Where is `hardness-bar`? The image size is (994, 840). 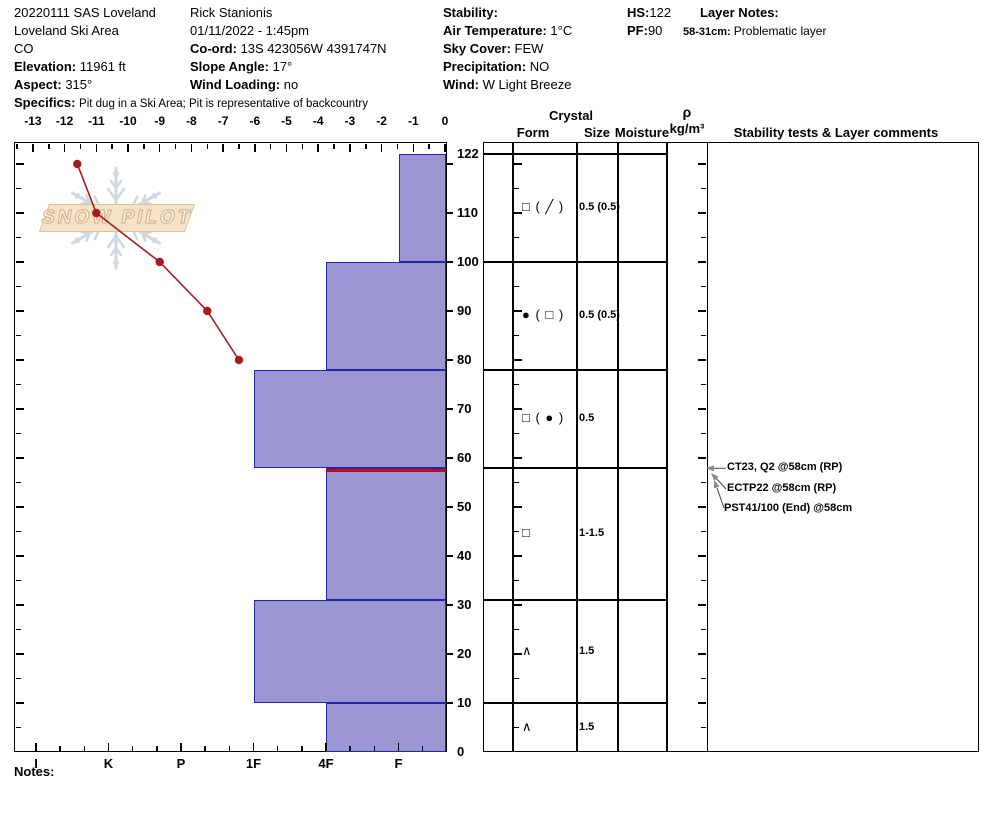 hardness-bar is located at coordinates (422, 208).